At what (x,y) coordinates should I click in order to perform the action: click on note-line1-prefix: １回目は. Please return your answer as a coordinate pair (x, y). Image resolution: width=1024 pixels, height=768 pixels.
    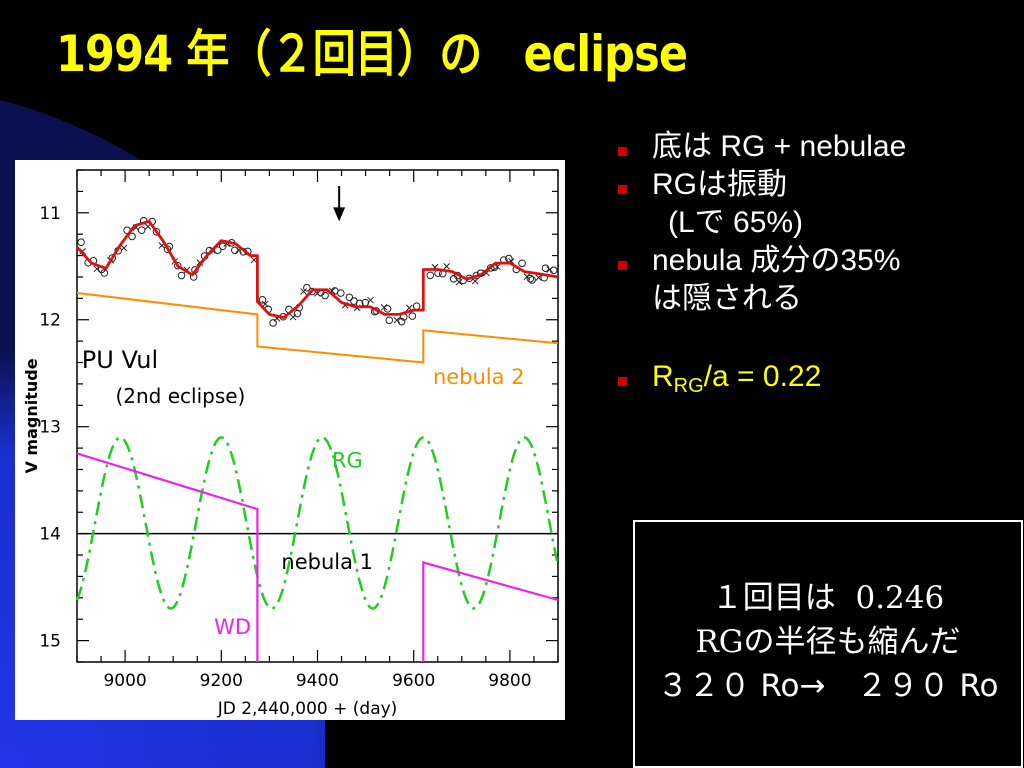
    Looking at the image, I should click on (773, 598).